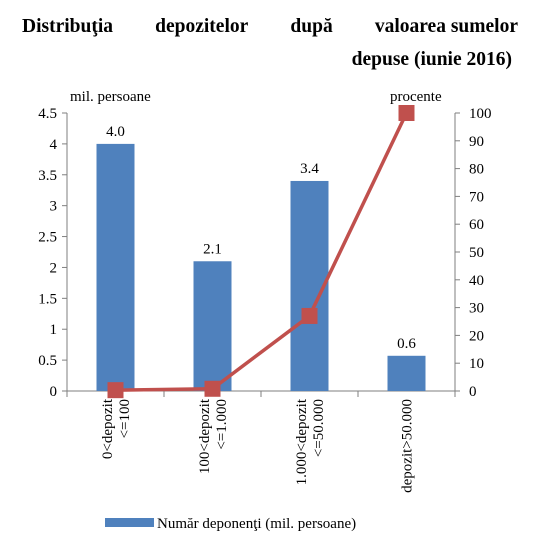 The width and height of the screenshot is (559, 542). Describe the element at coordinates (47, 176) in the screenshot. I see `left-tick-label: 3.5` at that location.